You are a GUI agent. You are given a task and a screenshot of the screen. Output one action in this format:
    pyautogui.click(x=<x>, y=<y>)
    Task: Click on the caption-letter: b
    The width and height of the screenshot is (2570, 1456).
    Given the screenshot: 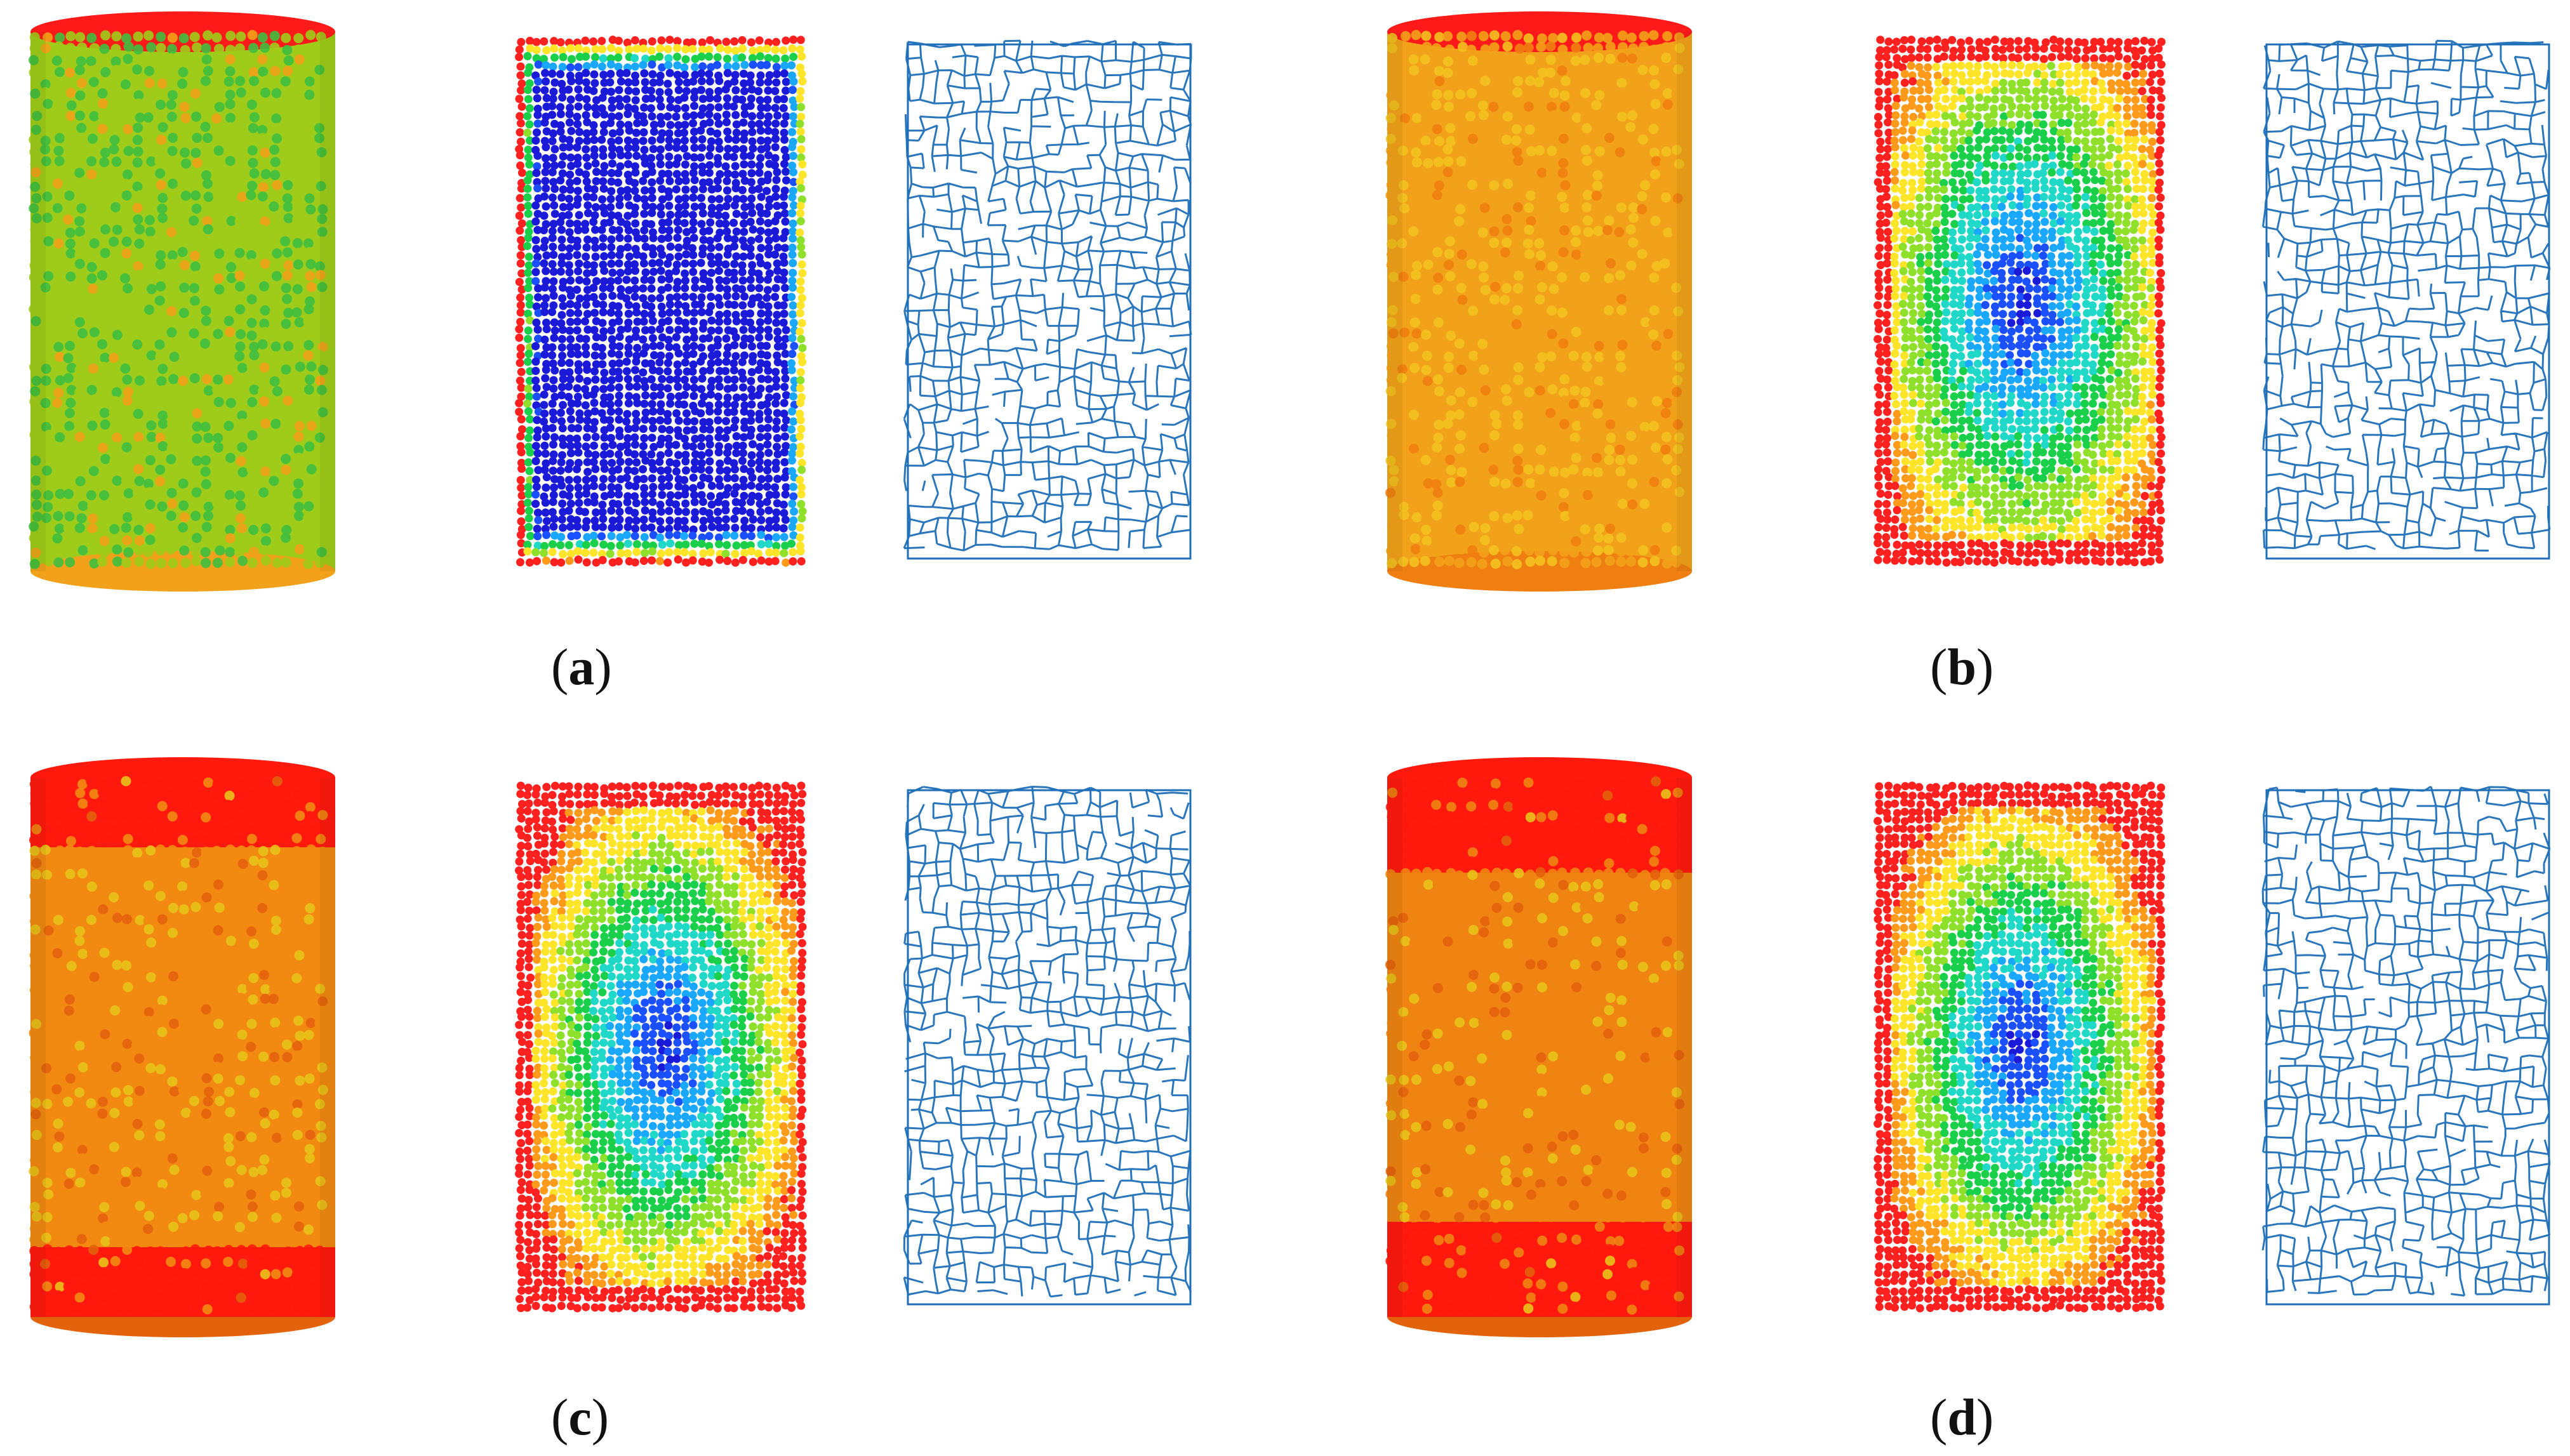 What is the action you would take?
    pyautogui.click(x=1961, y=667)
    